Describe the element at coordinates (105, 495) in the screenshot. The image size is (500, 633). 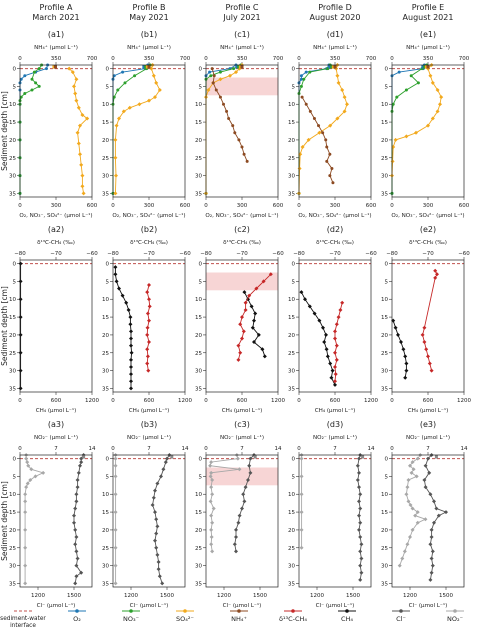
I see `depth-tick-label: 10` at that location.